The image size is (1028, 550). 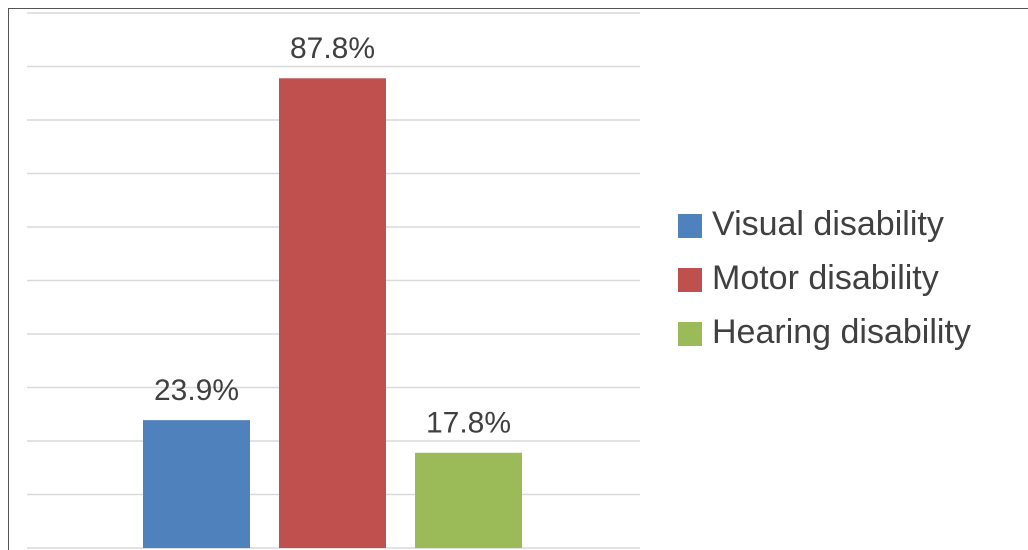 I want to click on legend-label: Visual disability, so click(x=828, y=224).